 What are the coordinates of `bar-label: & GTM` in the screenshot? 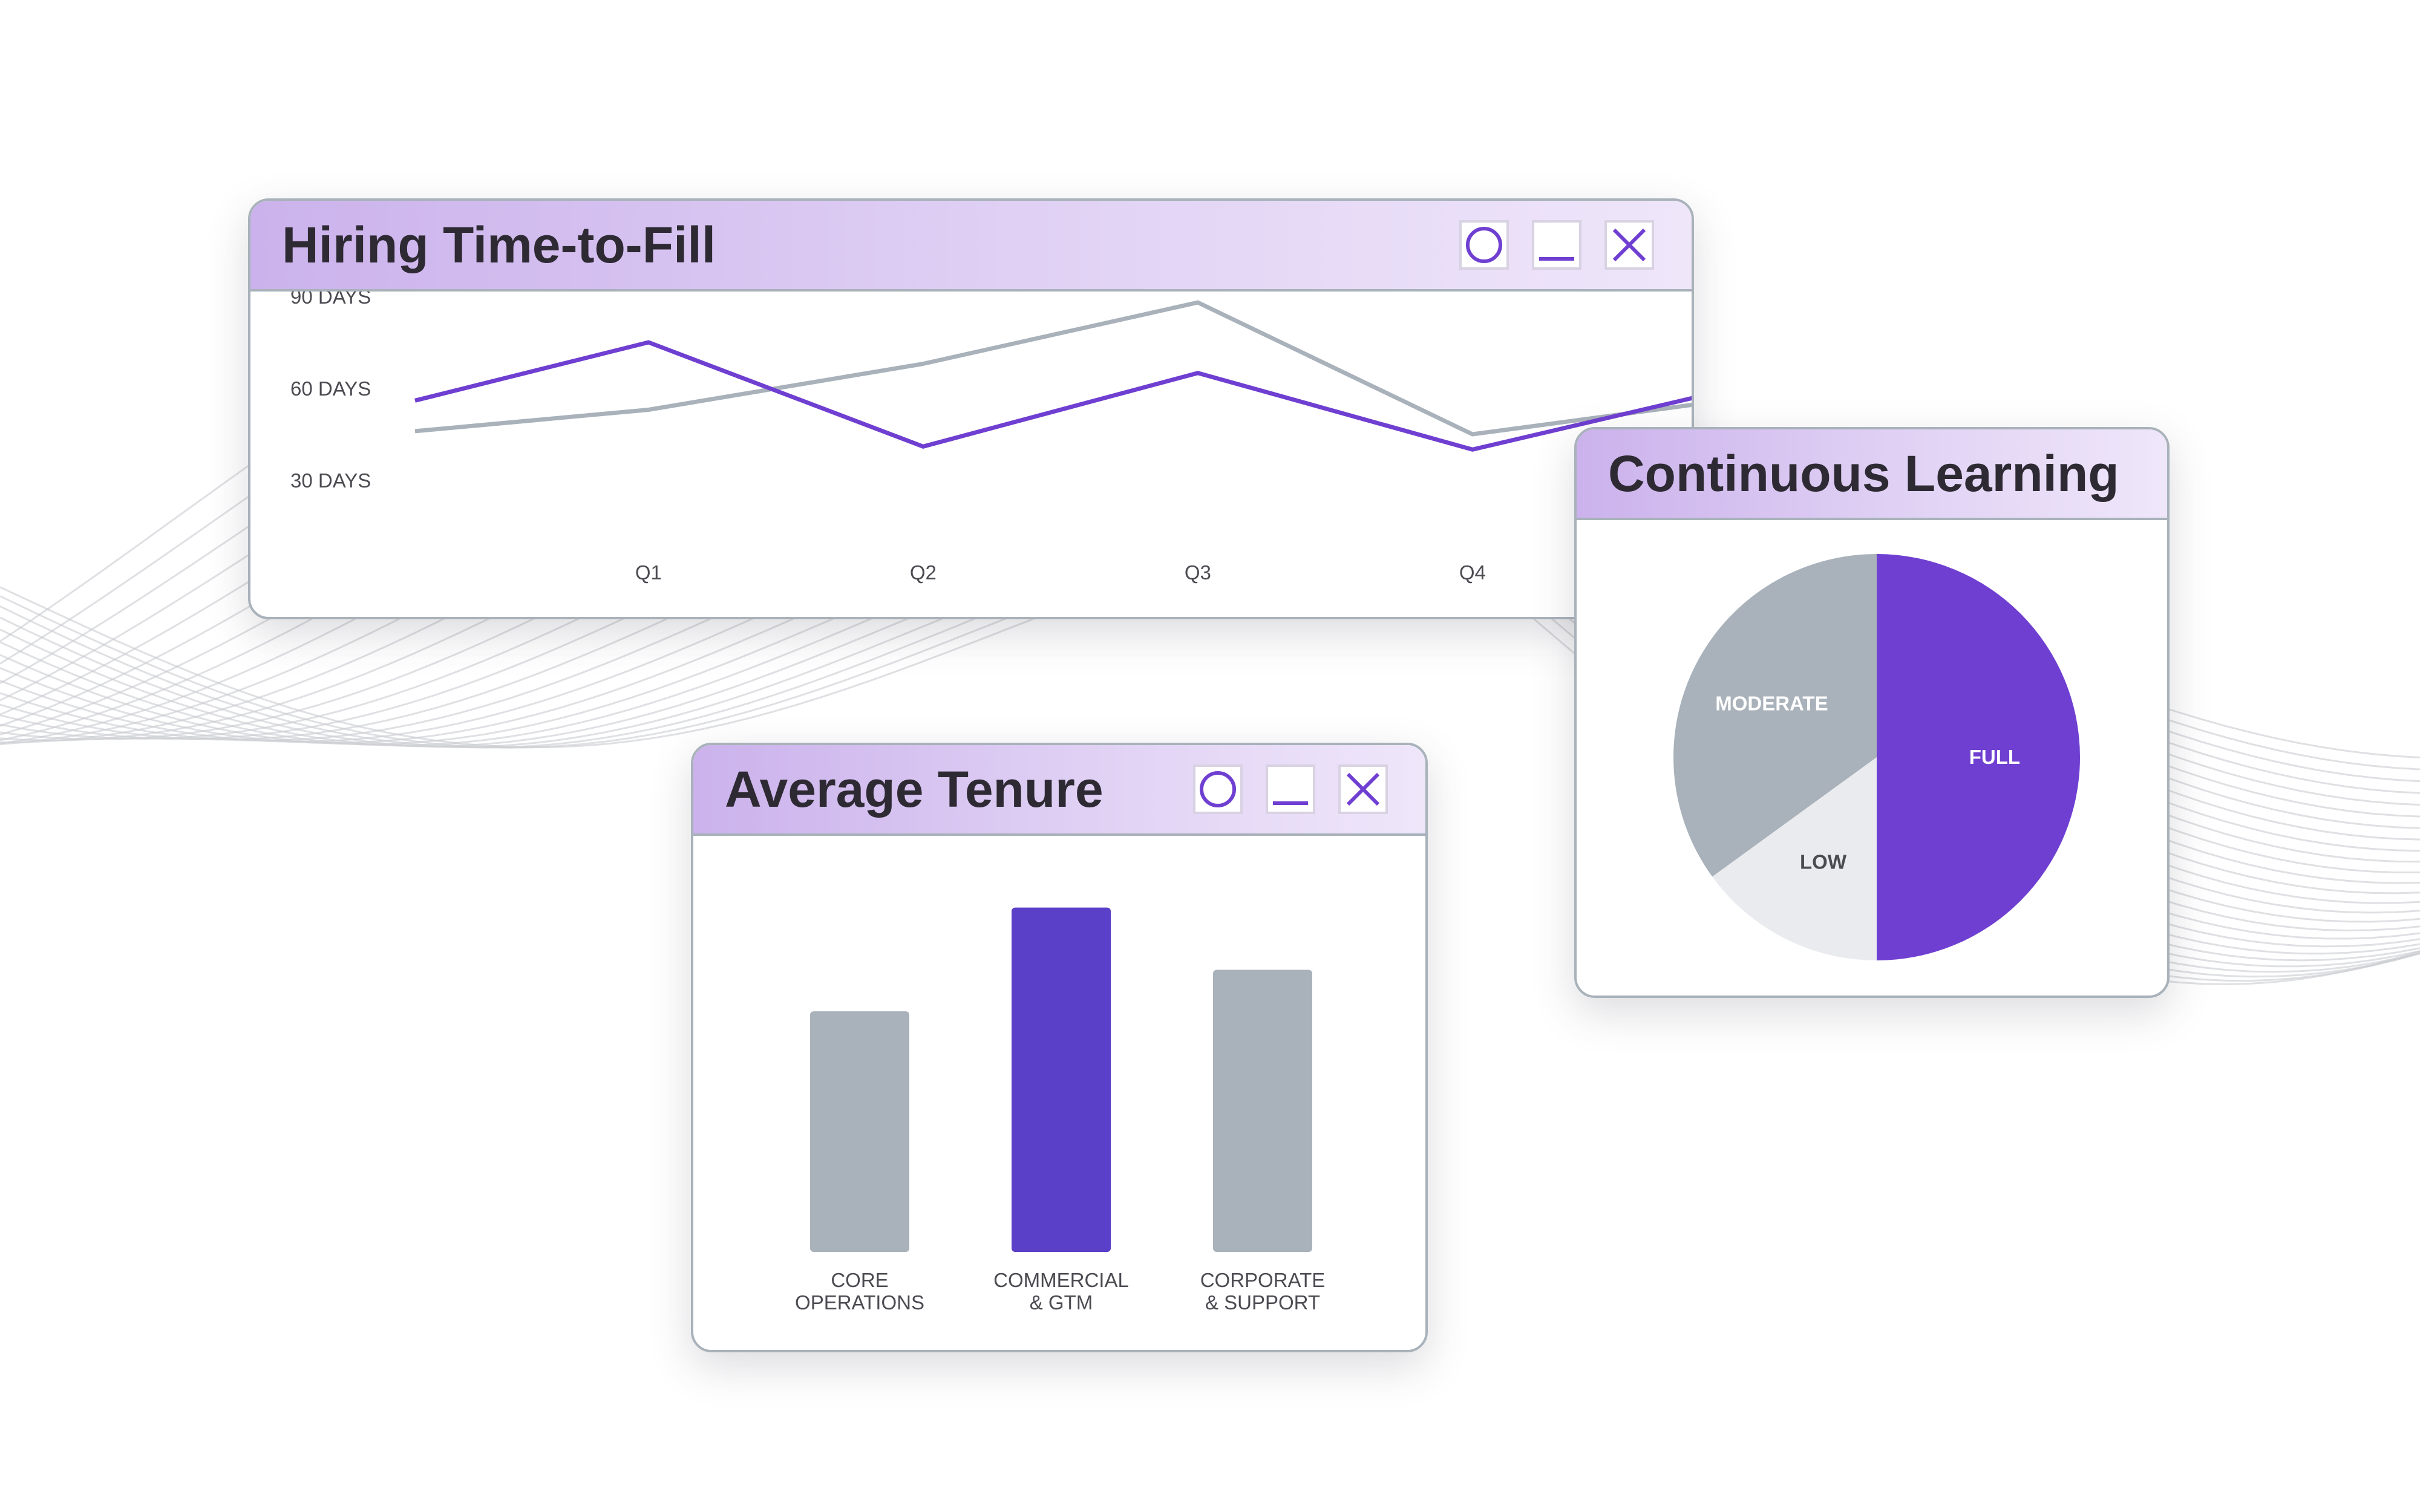 It's located at (1061, 1302).